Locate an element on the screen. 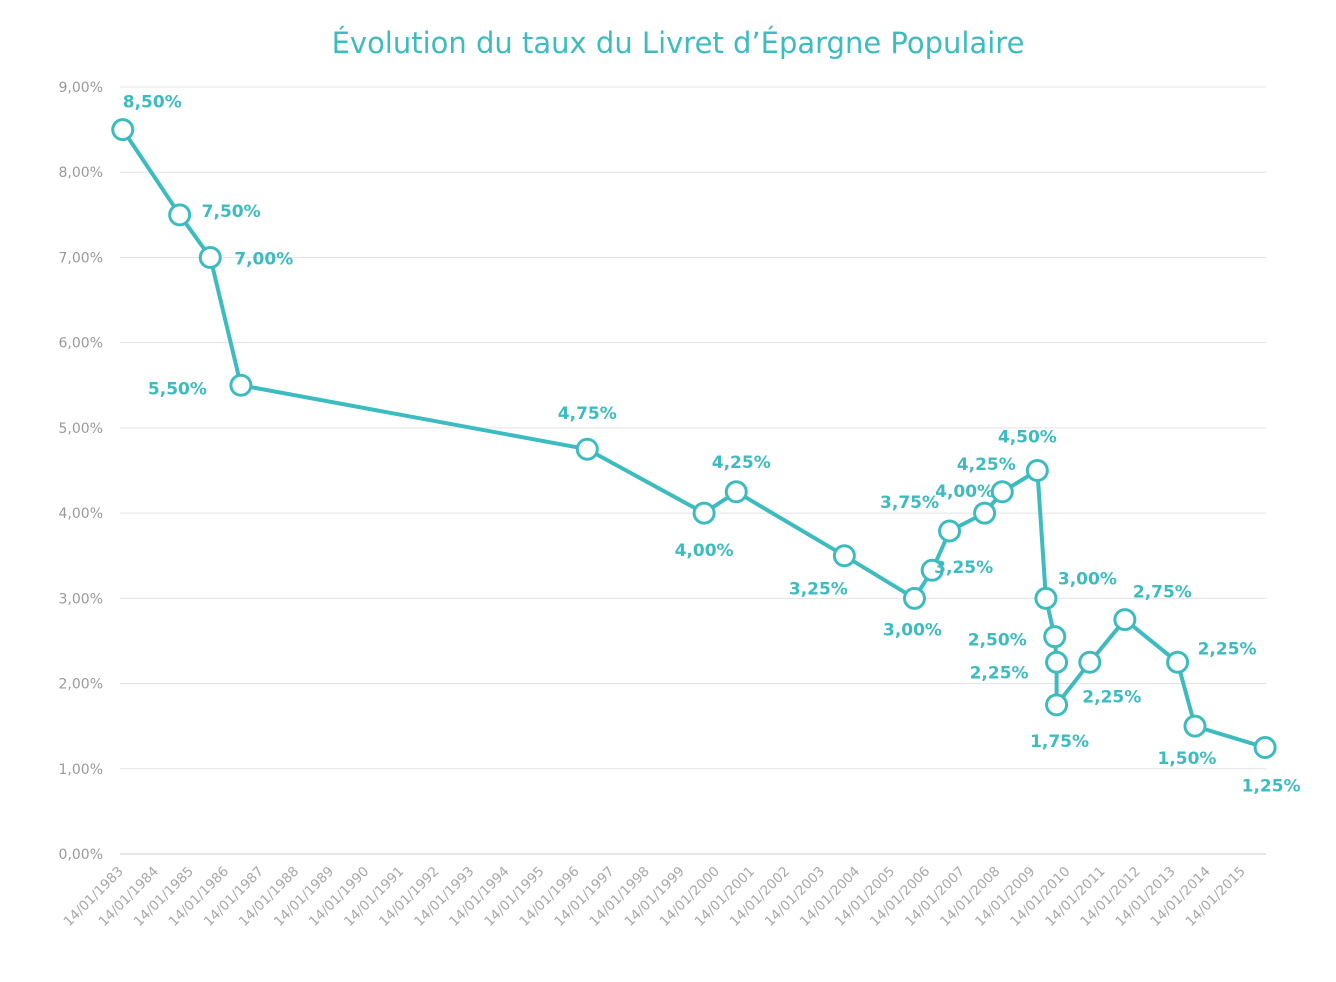 This screenshot has height=982, width=1336. data-label: 1,75% is located at coordinates (1059, 742).